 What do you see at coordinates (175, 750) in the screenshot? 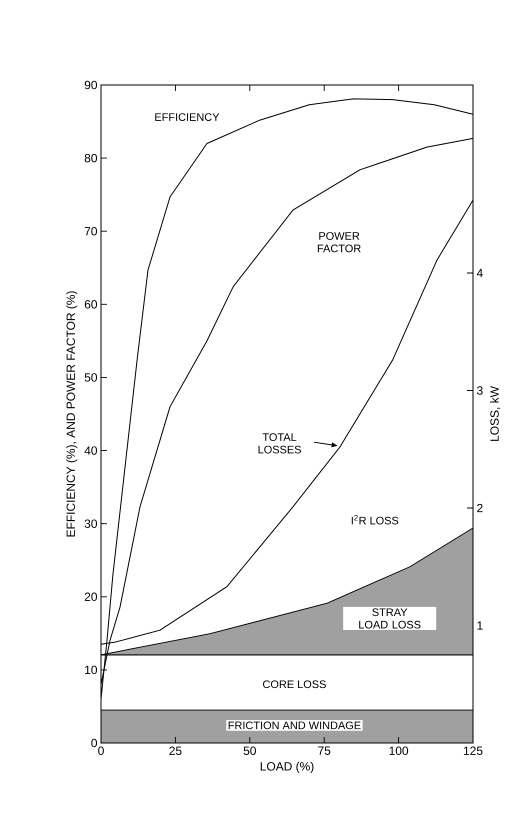
I see `x-tick-label: 25` at bounding box center [175, 750].